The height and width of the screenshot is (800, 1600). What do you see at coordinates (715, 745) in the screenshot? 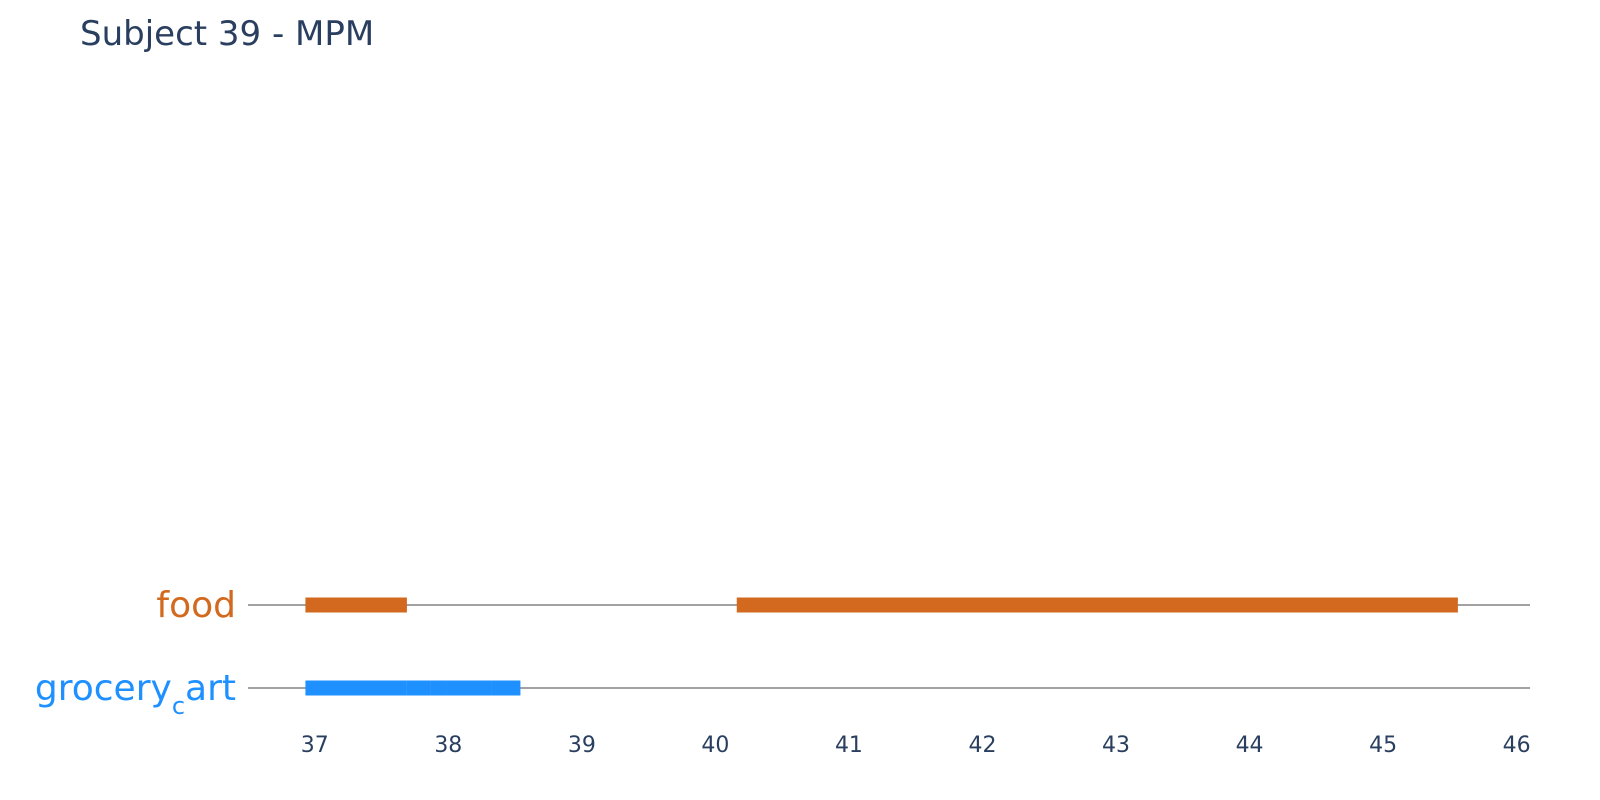
I see `x-tick-label: 40` at bounding box center [715, 745].